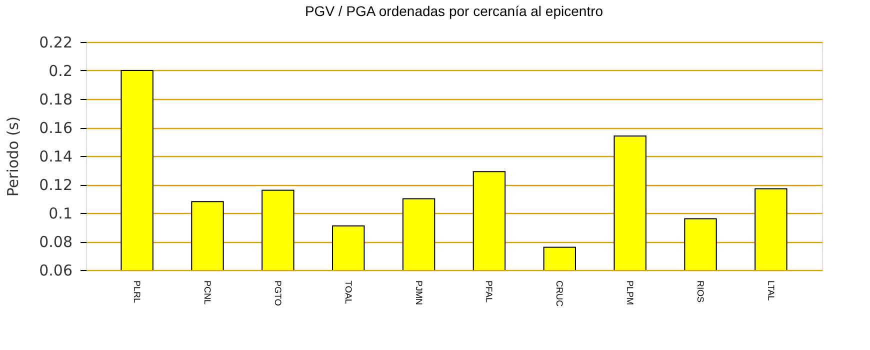  Describe the element at coordinates (277, 293) in the screenshot. I see `x-tick-label: PGTO` at that location.